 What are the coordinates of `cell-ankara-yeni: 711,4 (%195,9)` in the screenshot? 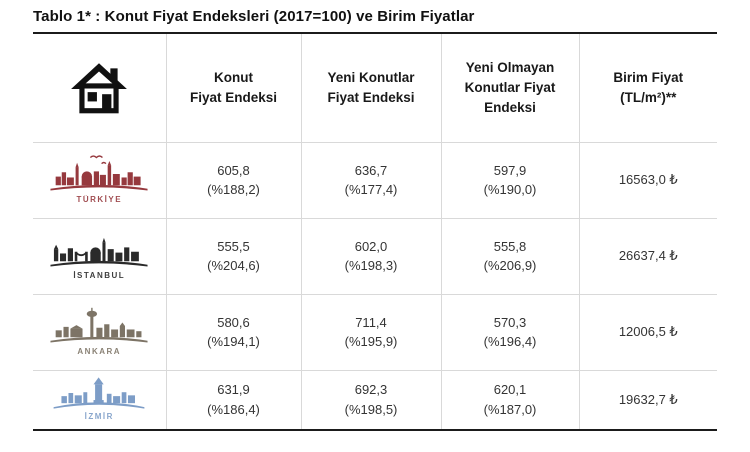 It's located at (371, 332).